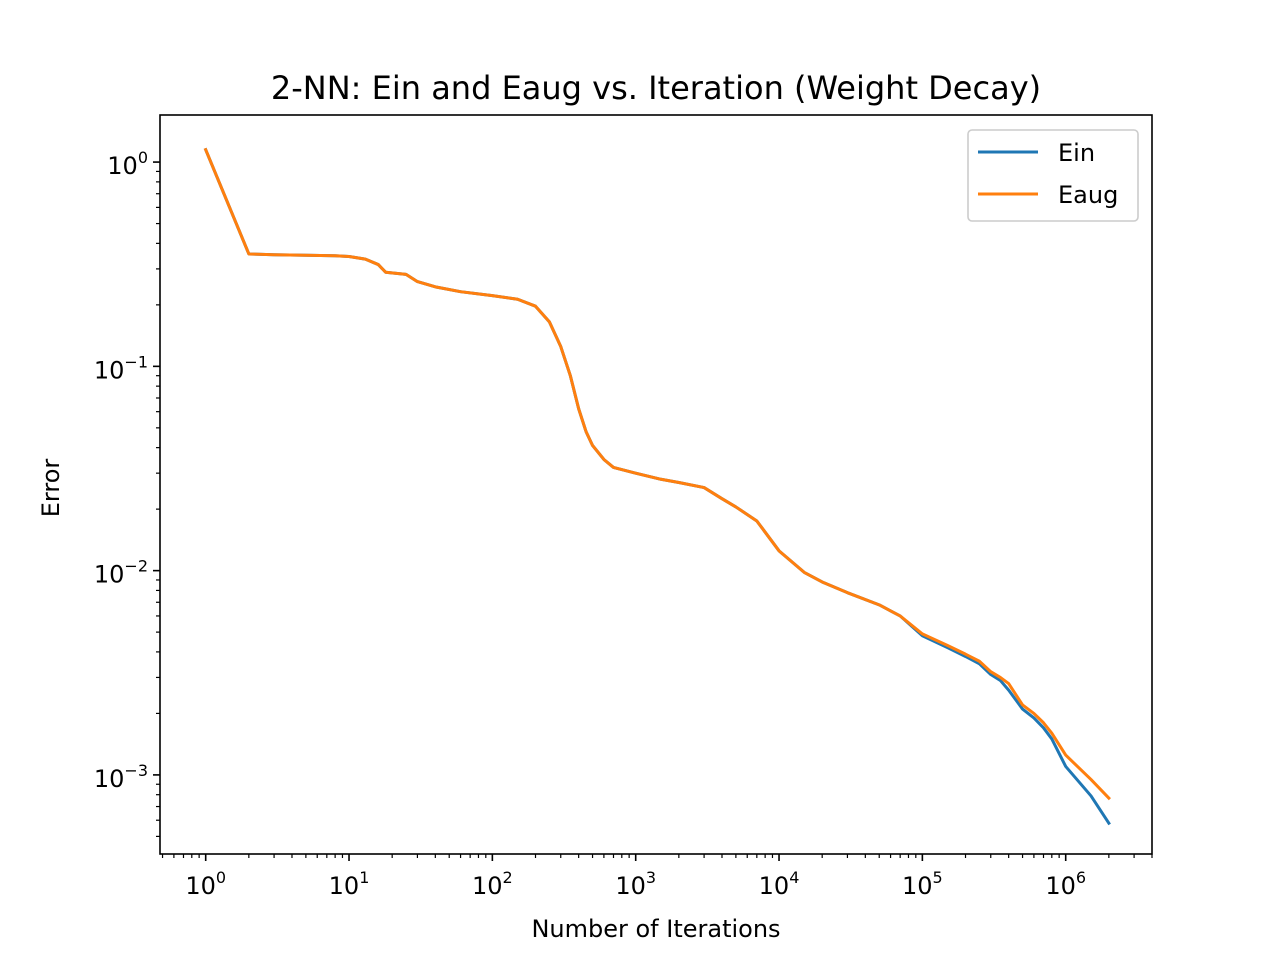  What do you see at coordinates (1065, 884) in the screenshot?
I see `x-tick-label: 10⁶` at bounding box center [1065, 884].